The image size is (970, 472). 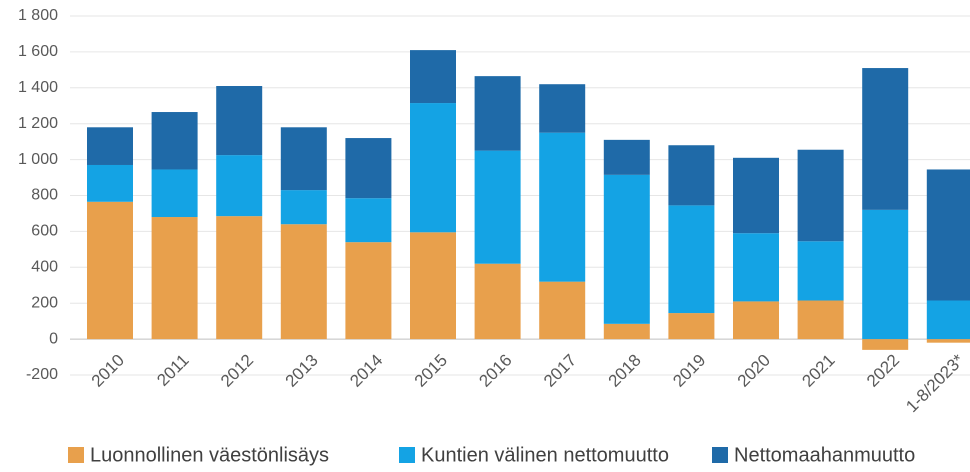 I want to click on y-tick-label: 1 000, so click(x=38, y=159).